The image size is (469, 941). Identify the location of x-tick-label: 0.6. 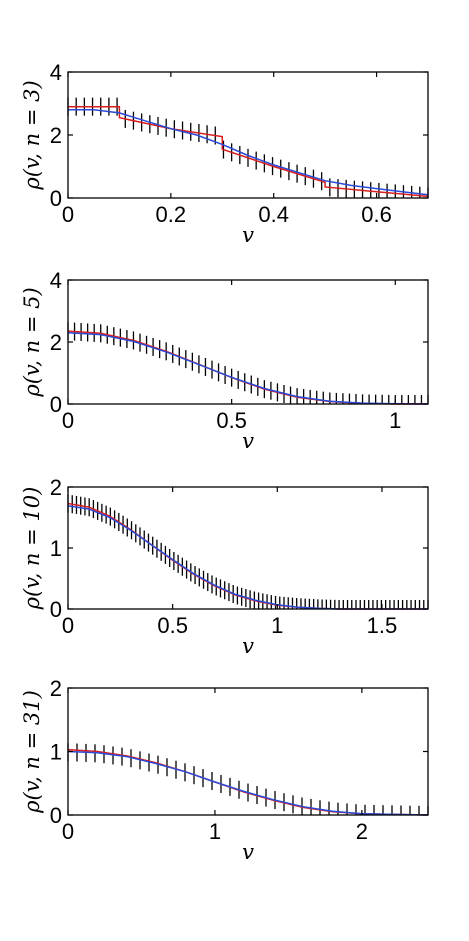
(376, 214).